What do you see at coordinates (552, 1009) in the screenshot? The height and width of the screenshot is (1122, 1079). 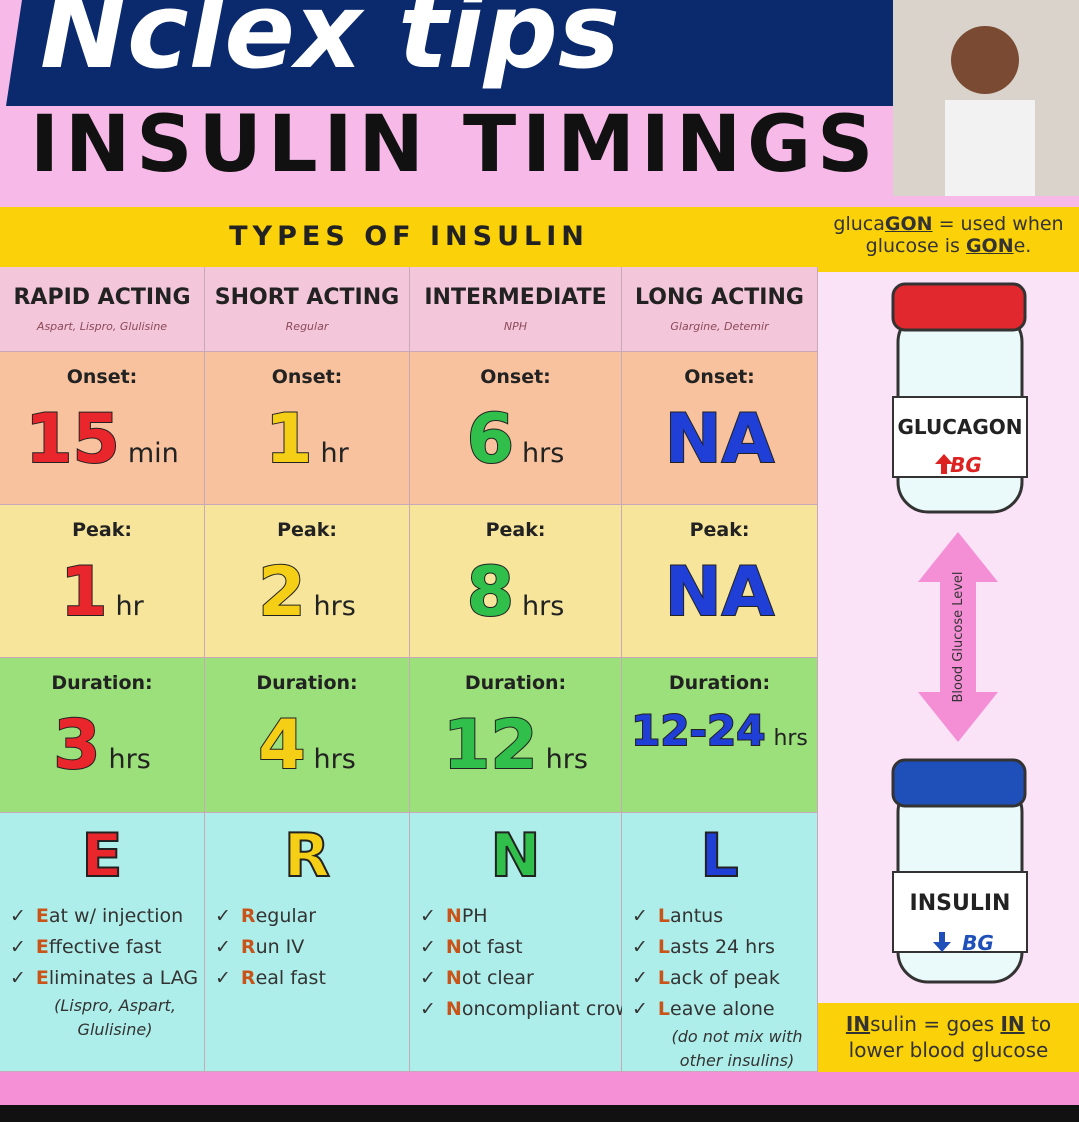 I see `bullet-text: oncompliant crowd` at bounding box center [552, 1009].